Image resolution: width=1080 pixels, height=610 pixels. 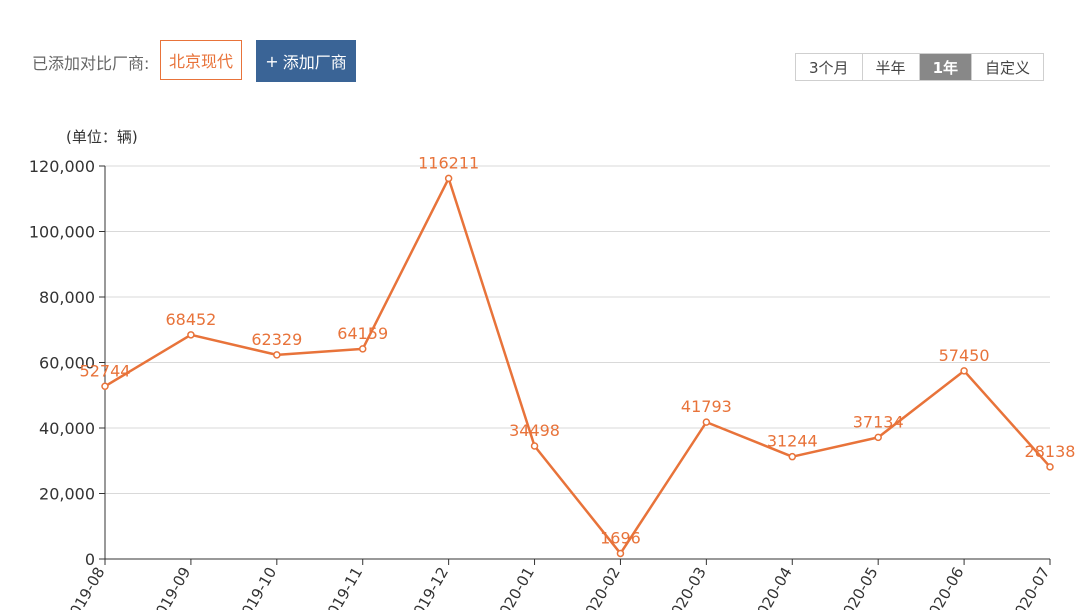 I want to click on data-label: 31244, so click(x=792, y=441).